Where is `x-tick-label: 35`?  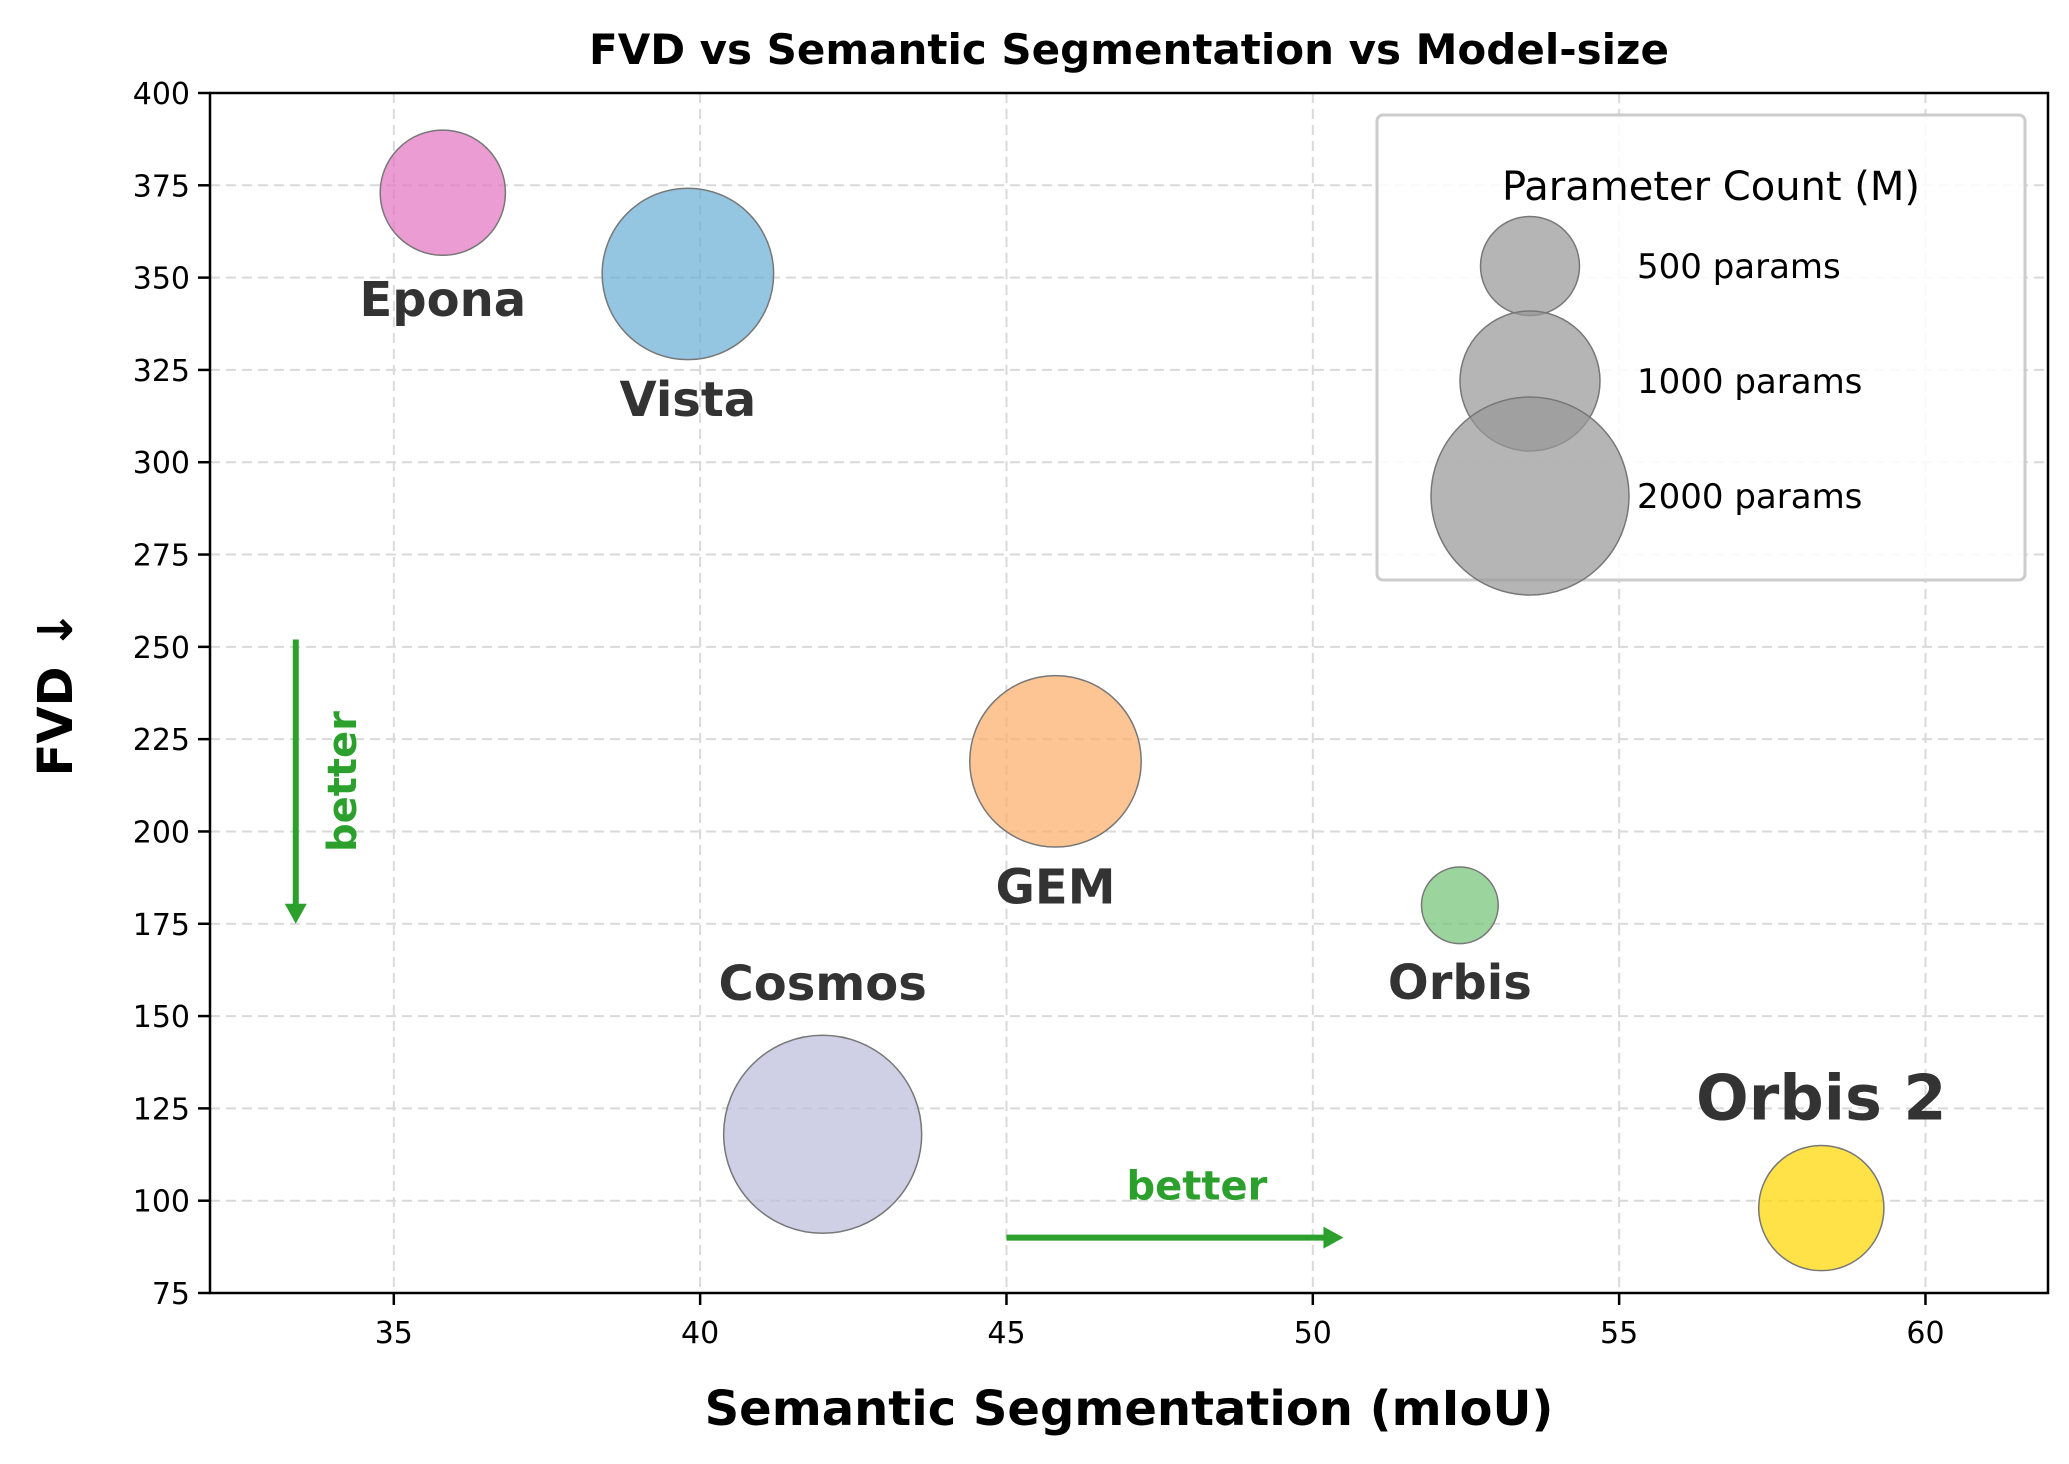
x-tick-label: 35 is located at coordinates (394, 1333).